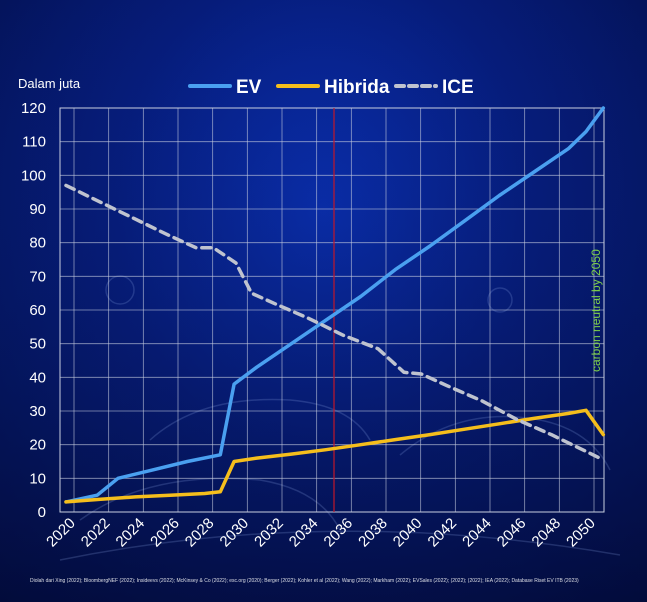 This screenshot has width=647, height=602. I want to click on y-tick-label: 30, so click(37, 411).